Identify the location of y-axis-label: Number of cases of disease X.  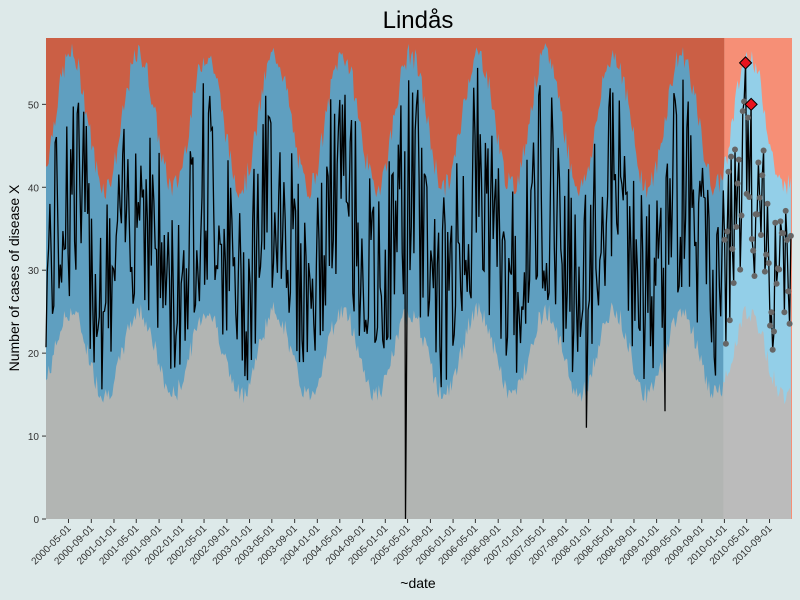
(14, 277).